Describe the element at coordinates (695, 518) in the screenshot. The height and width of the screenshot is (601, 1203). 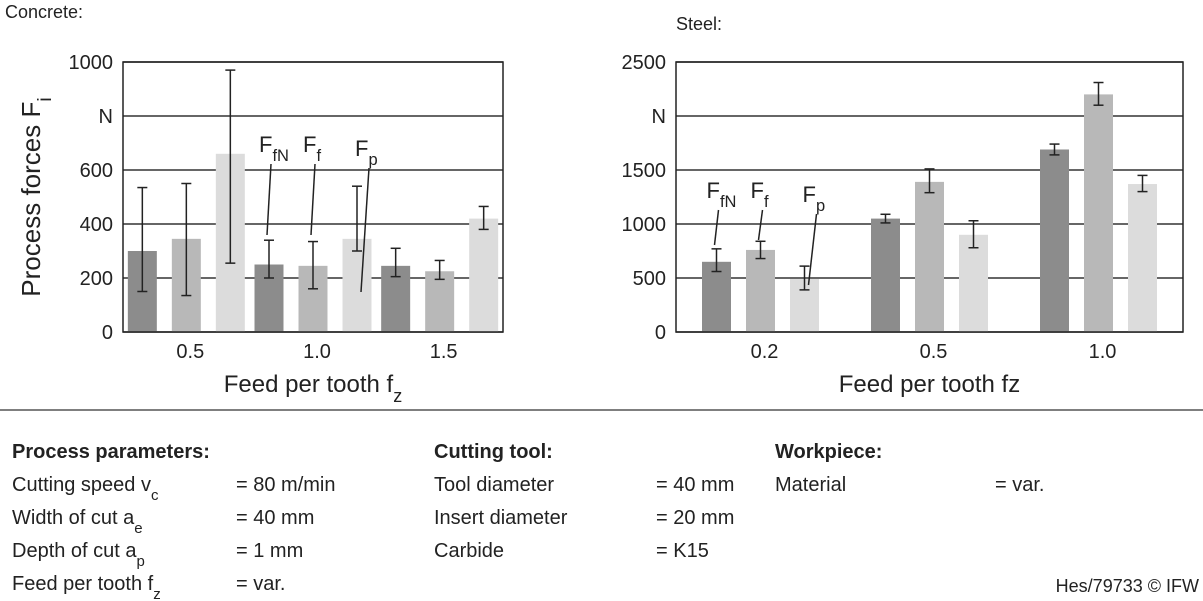
I see `param-value: = 20 mm` at that location.